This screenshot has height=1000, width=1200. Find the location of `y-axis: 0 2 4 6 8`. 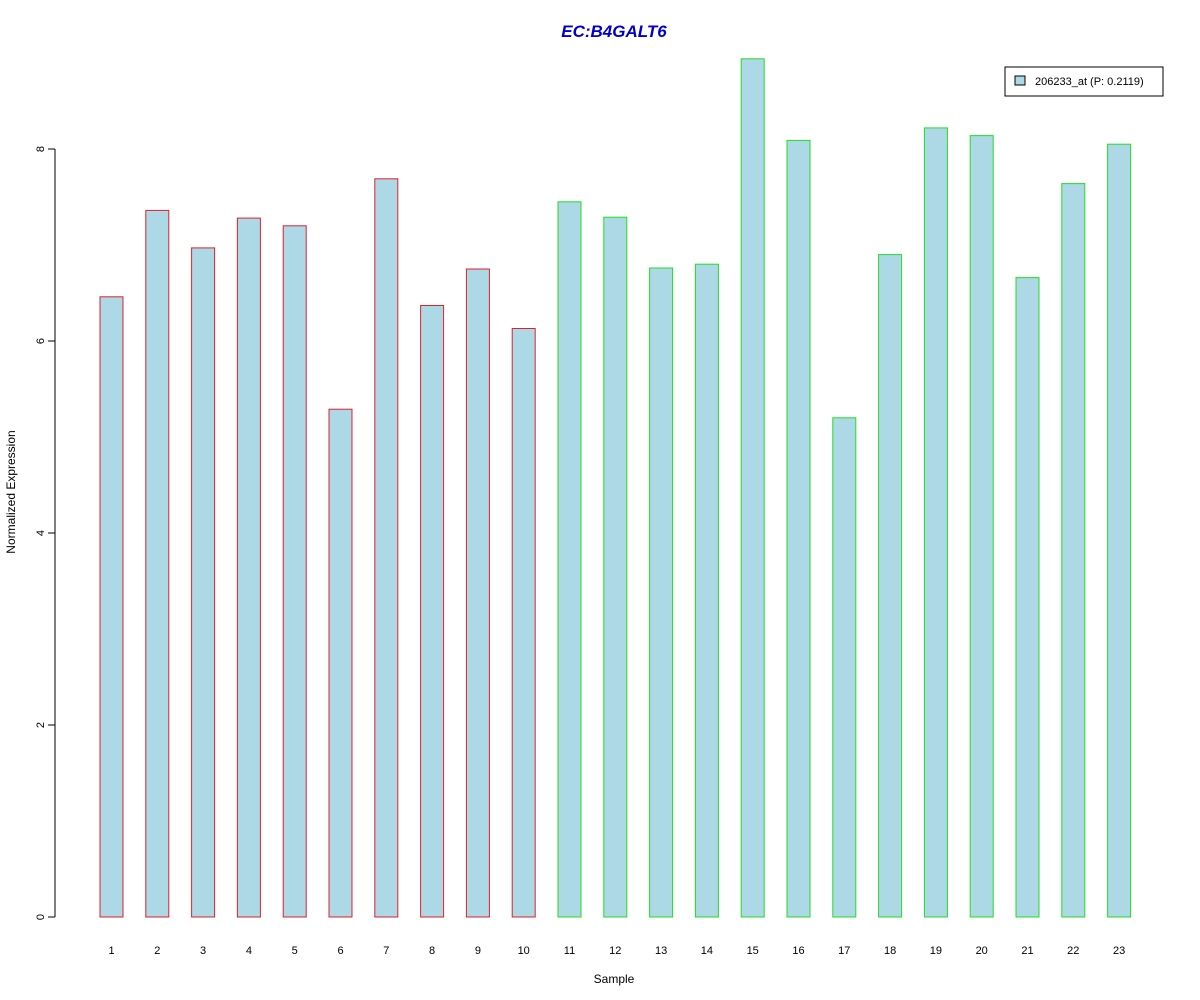

y-axis: 0 2 4 6 8 is located at coordinates (45, 533).